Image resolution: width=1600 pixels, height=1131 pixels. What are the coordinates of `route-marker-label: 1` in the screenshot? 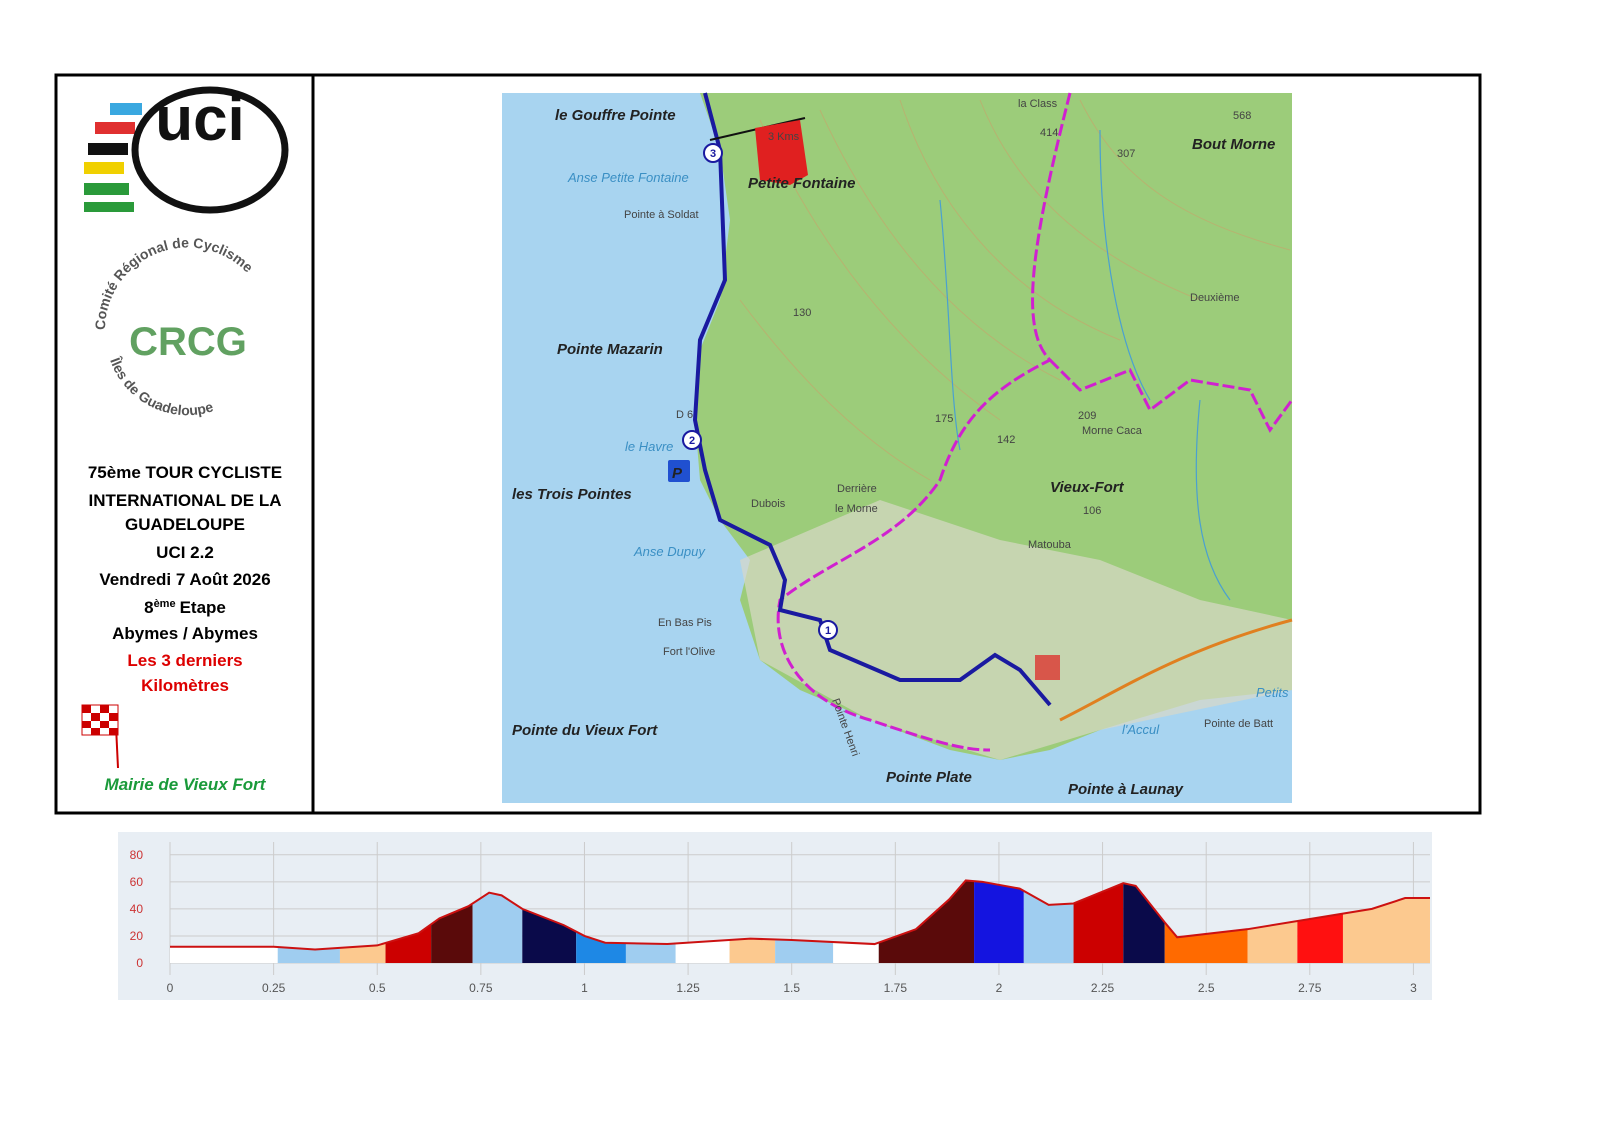 It's located at (828, 631).